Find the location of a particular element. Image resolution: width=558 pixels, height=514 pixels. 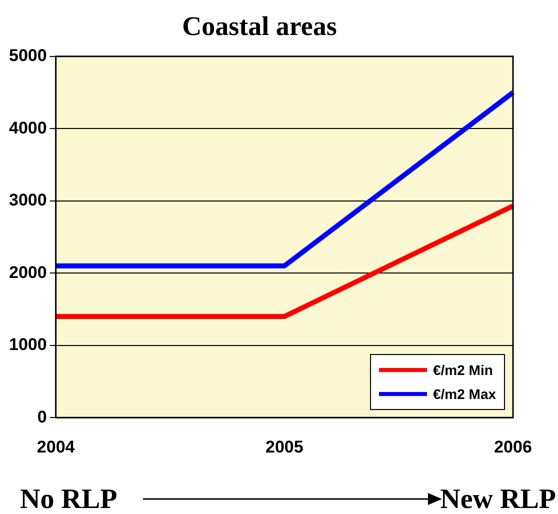

x-tick-label: 2005 is located at coordinates (284, 446).